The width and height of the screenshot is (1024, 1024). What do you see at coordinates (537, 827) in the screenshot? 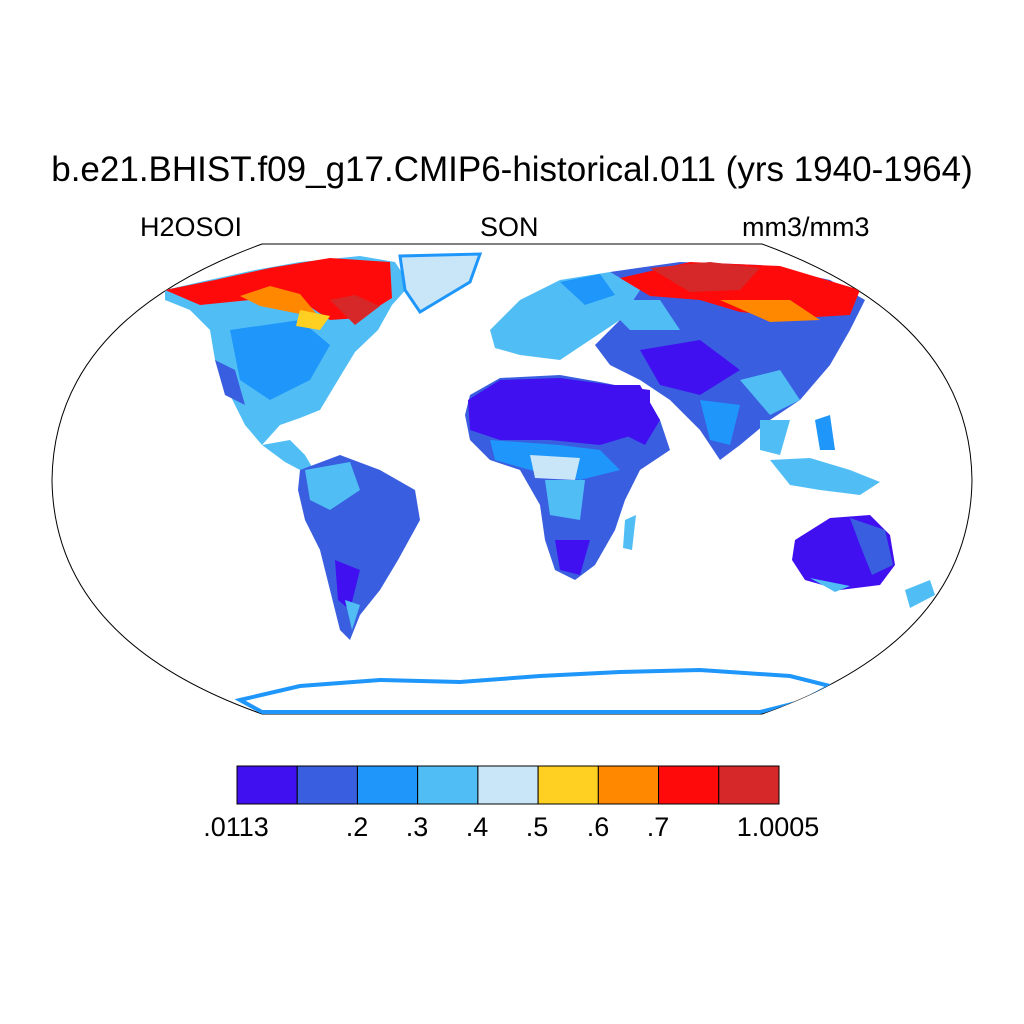
I see `colorbar-tick-label: .5` at bounding box center [537, 827].